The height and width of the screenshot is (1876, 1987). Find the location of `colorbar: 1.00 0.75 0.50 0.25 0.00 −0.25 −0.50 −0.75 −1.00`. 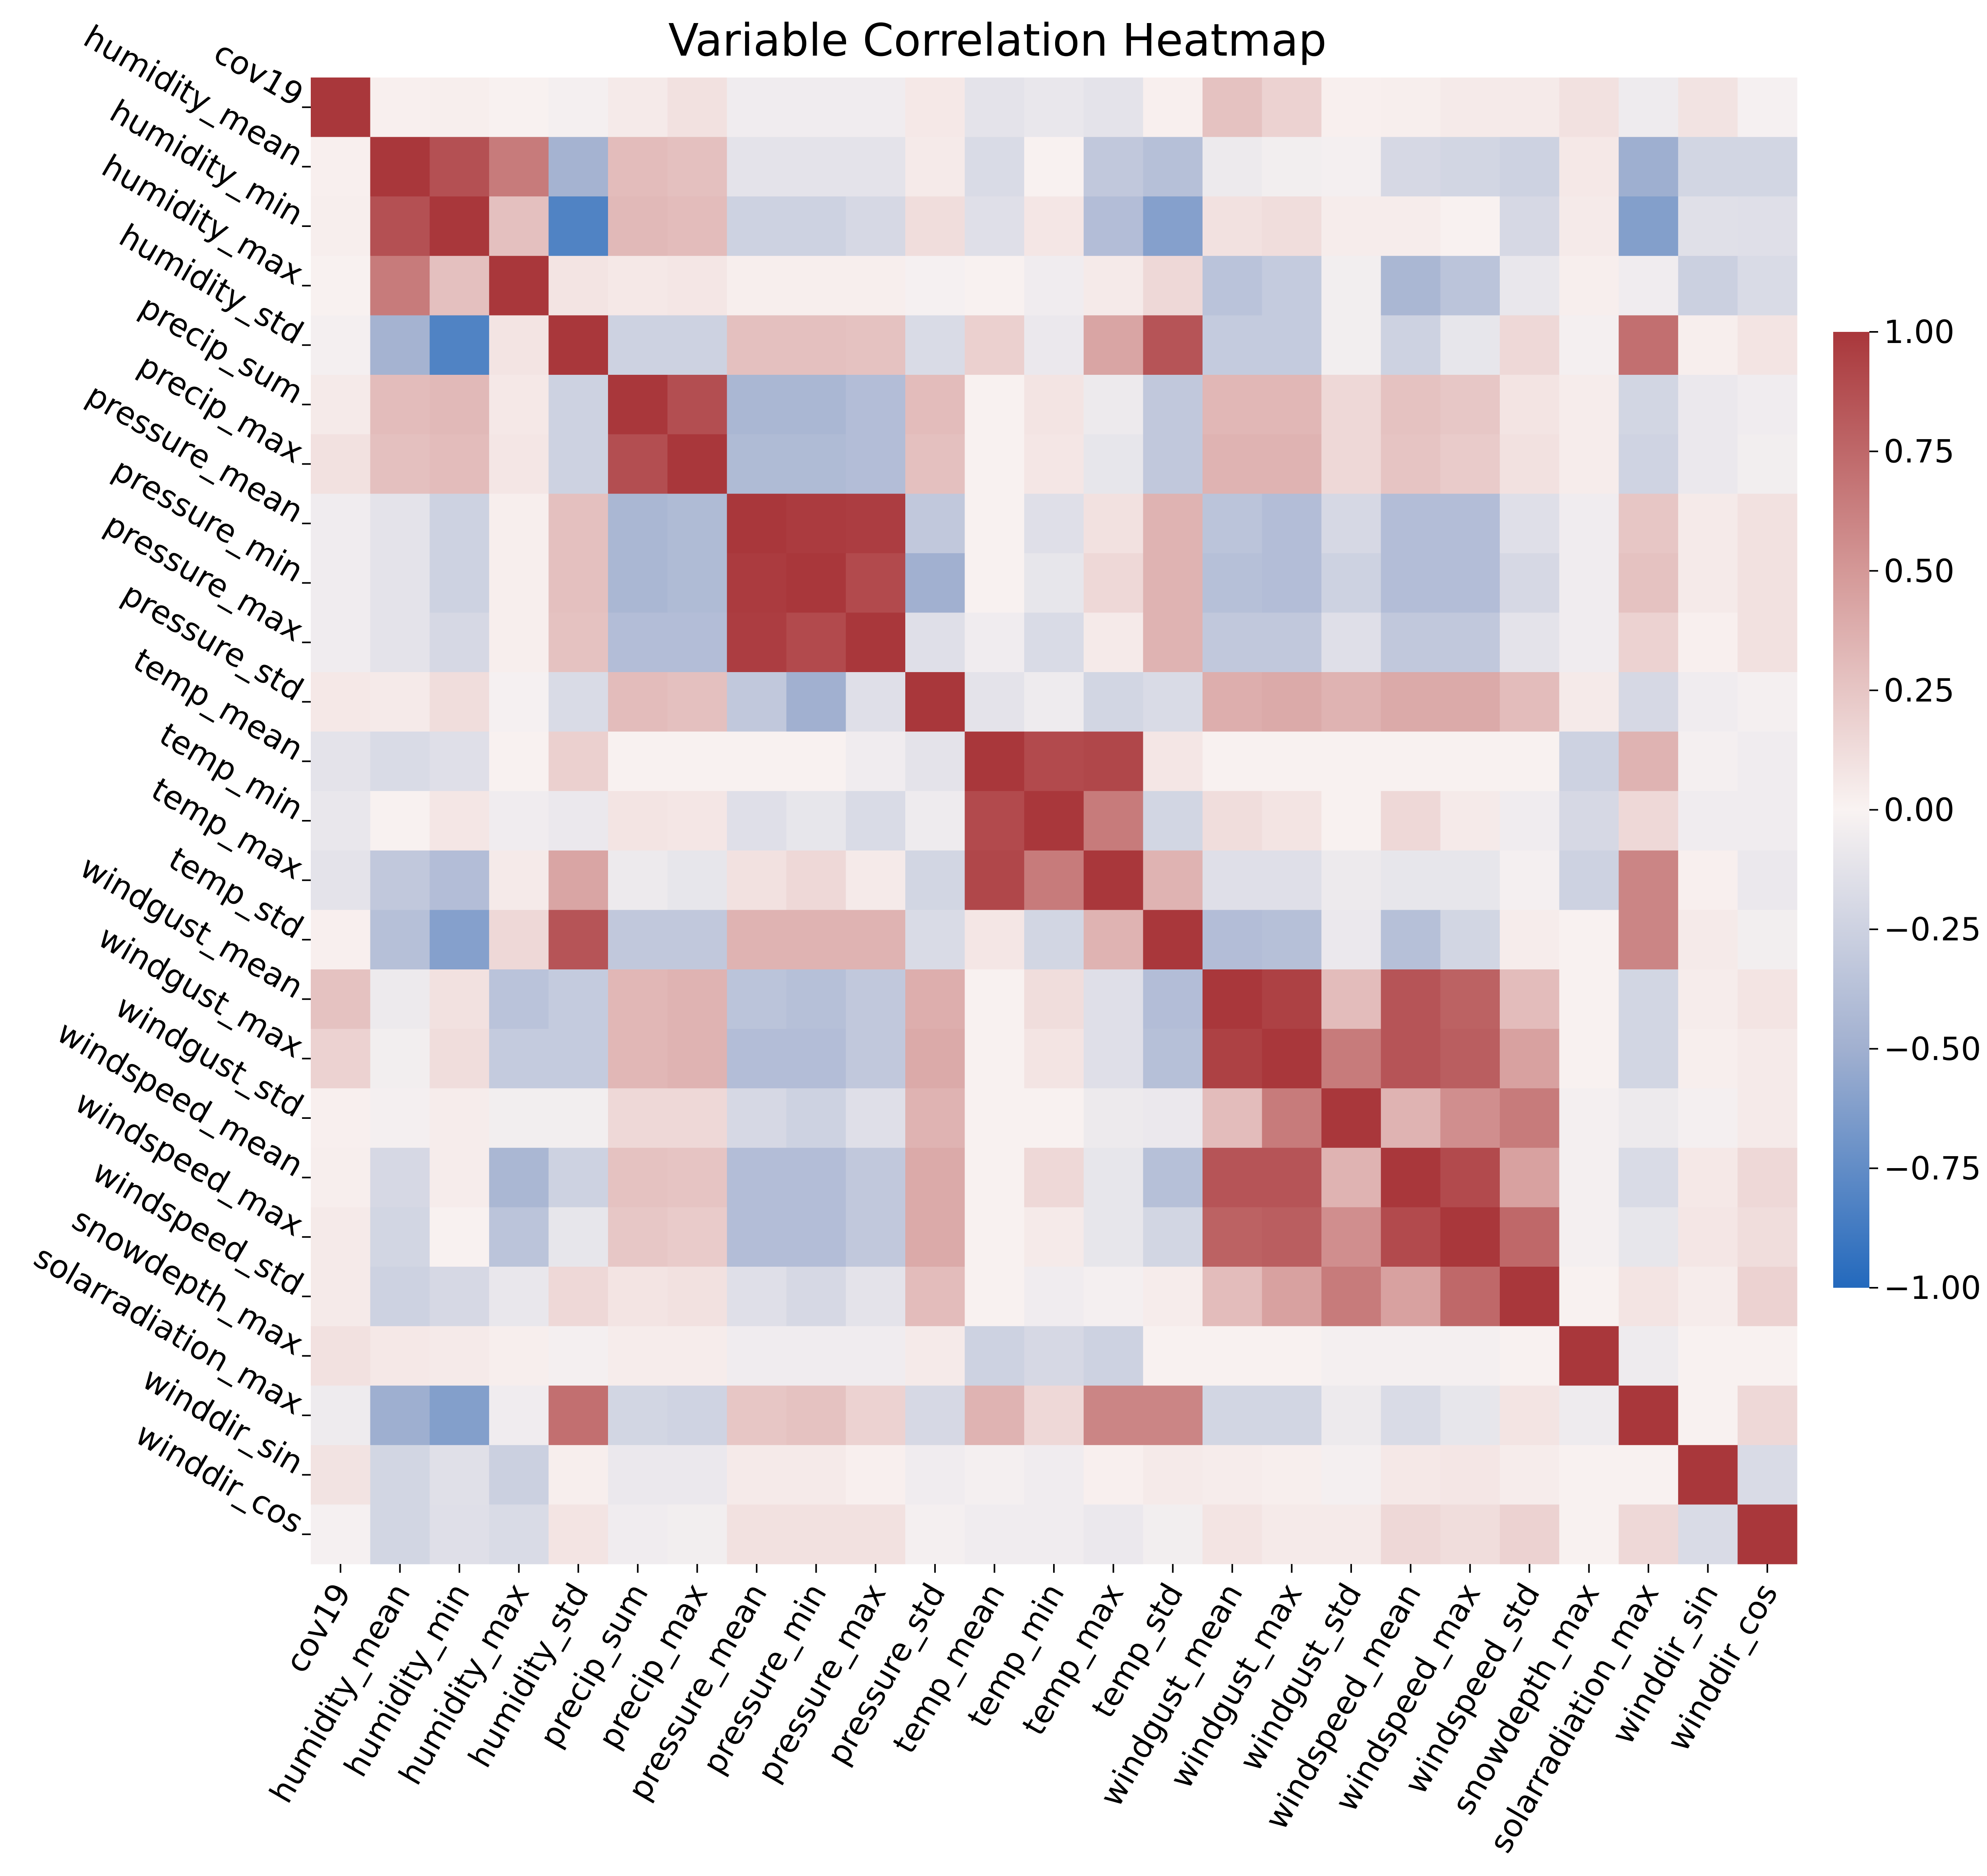

colorbar: 1.00 0.75 0.50 0.25 0.00 −0.25 −0.50 −0.75 −1.00 is located at coordinates (1907, 810).